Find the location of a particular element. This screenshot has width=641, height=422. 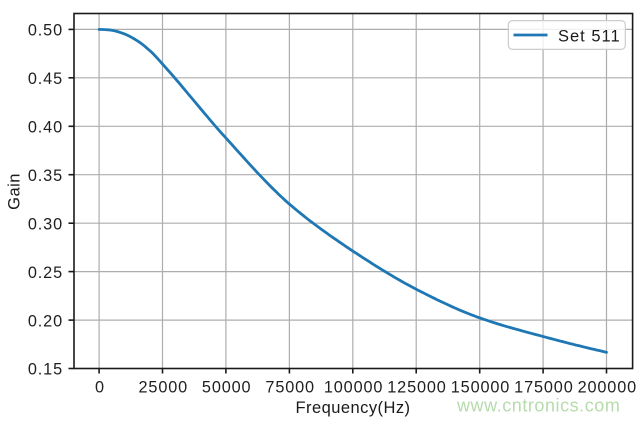

svg-text: 50000 is located at coordinates (227, 388).